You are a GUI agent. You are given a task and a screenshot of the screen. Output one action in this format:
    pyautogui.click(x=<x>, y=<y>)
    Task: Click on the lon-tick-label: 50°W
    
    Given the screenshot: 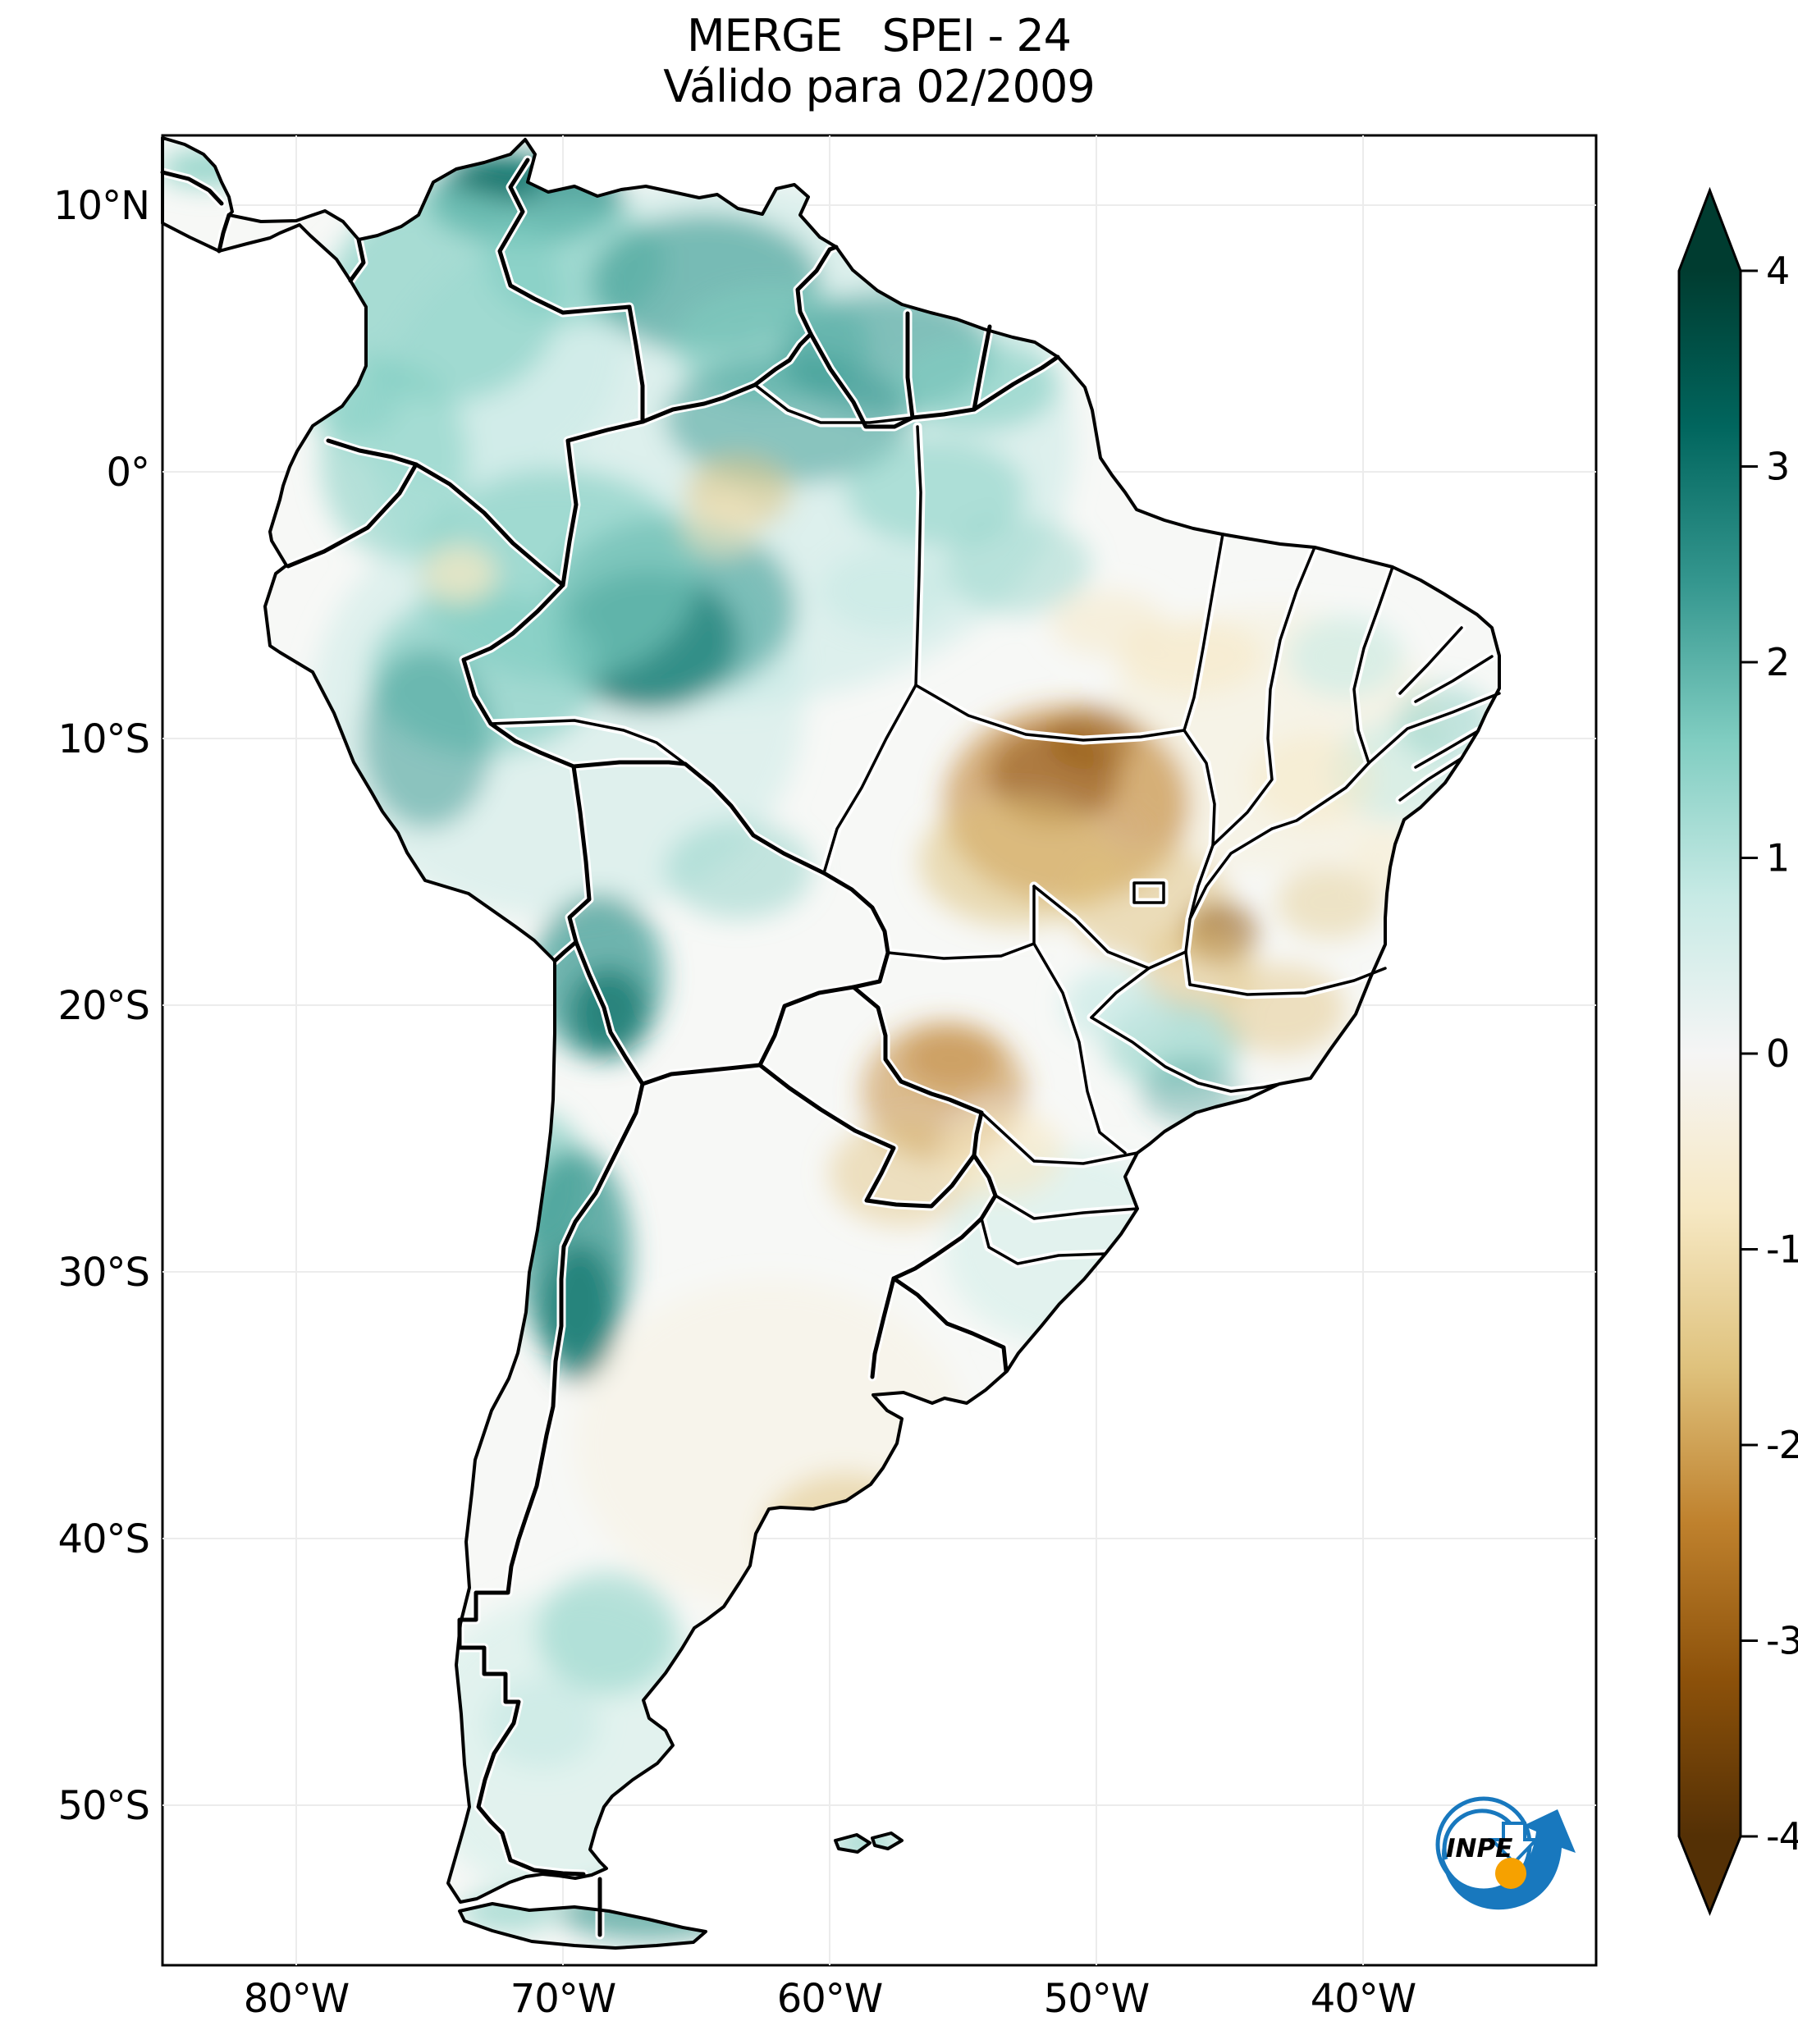 What is the action you would take?
    pyautogui.click(x=1097, y=1999)
    